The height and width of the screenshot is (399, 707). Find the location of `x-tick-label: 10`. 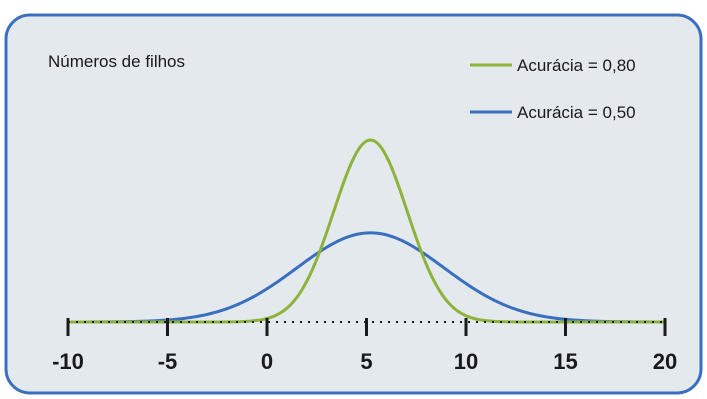

x-tick-label: 10 is located at coordinates (466, 361).